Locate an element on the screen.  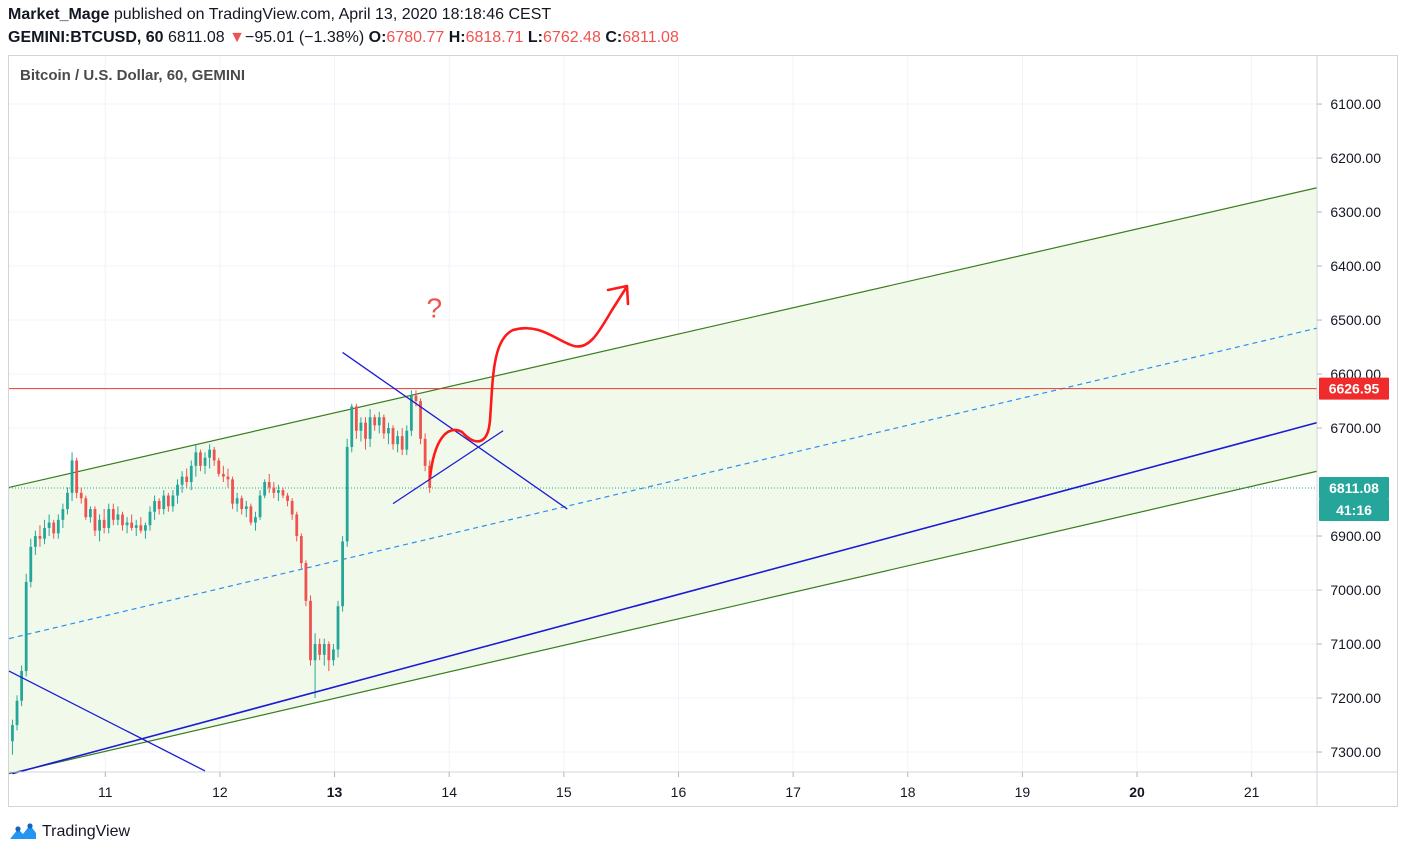
time-tick-label: 13 is located at coordinates (335, 792).